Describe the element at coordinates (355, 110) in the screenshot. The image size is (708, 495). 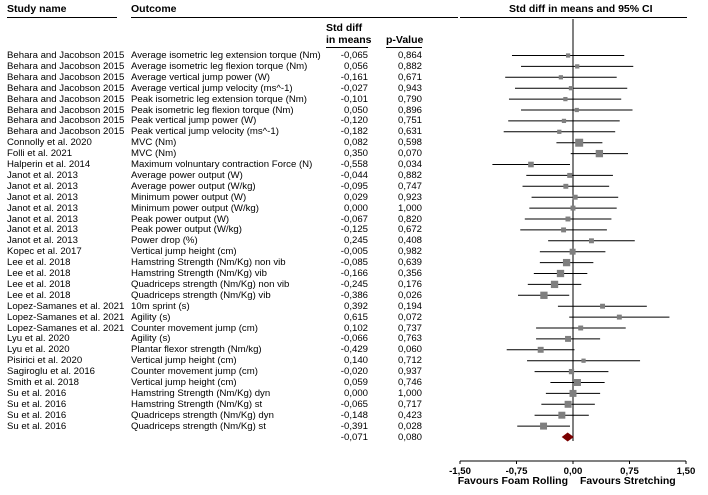
I see `std-diff-value: 0,050` at that location.